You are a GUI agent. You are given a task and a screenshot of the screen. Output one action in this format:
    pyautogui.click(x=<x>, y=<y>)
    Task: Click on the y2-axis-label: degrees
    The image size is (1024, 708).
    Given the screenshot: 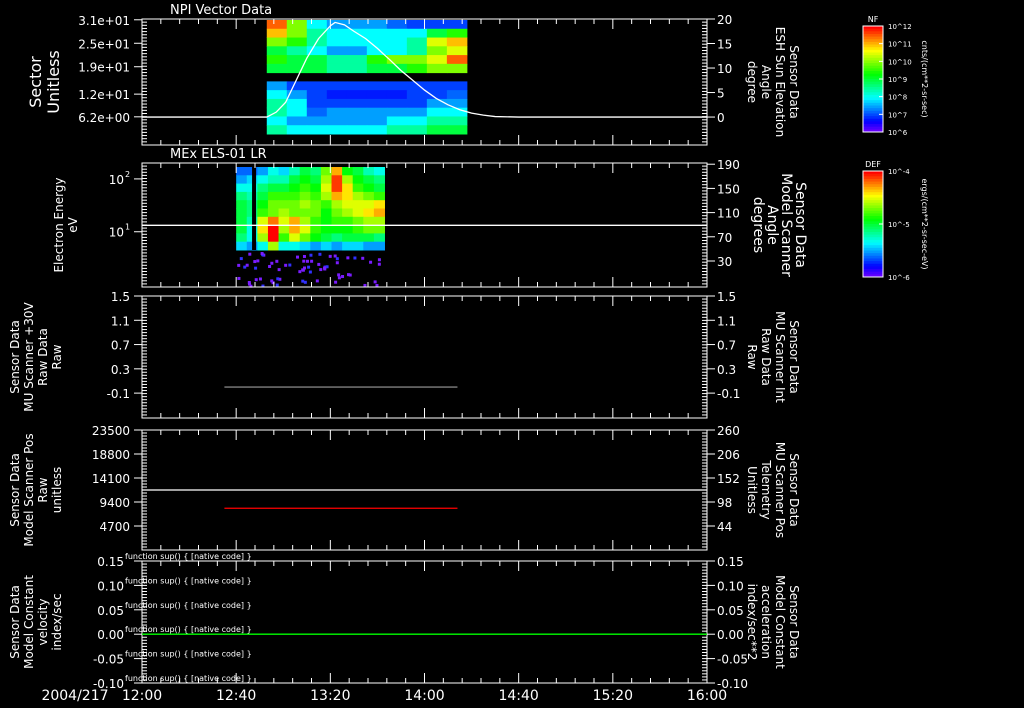 What is the action you would take?
    pyautogui.click(x=758, y=225)
    